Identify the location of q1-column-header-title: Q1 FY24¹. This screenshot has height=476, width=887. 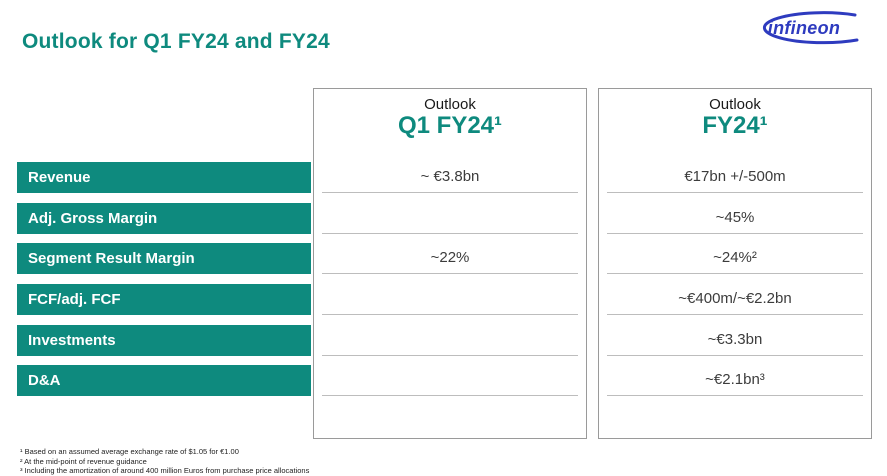
(450, 125).